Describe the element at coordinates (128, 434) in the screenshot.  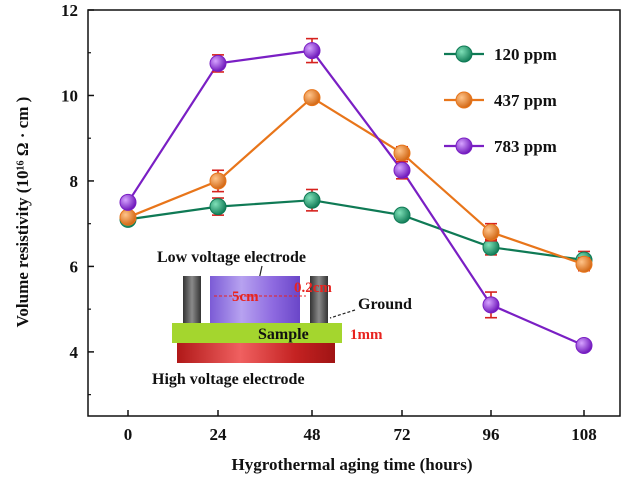
I see `x-tick-label: 0` at that location.